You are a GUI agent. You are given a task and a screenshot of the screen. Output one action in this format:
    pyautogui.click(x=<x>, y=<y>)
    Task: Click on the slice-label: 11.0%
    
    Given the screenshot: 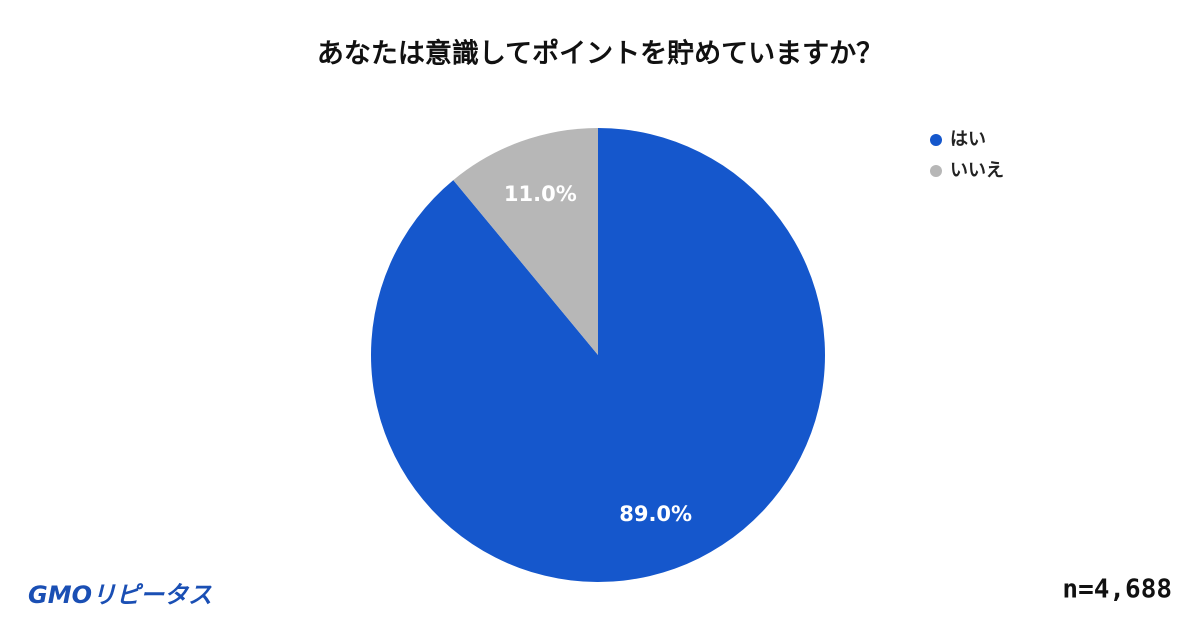 What is the action you would take?
    pyautogui.click(x=540, y=194)
    